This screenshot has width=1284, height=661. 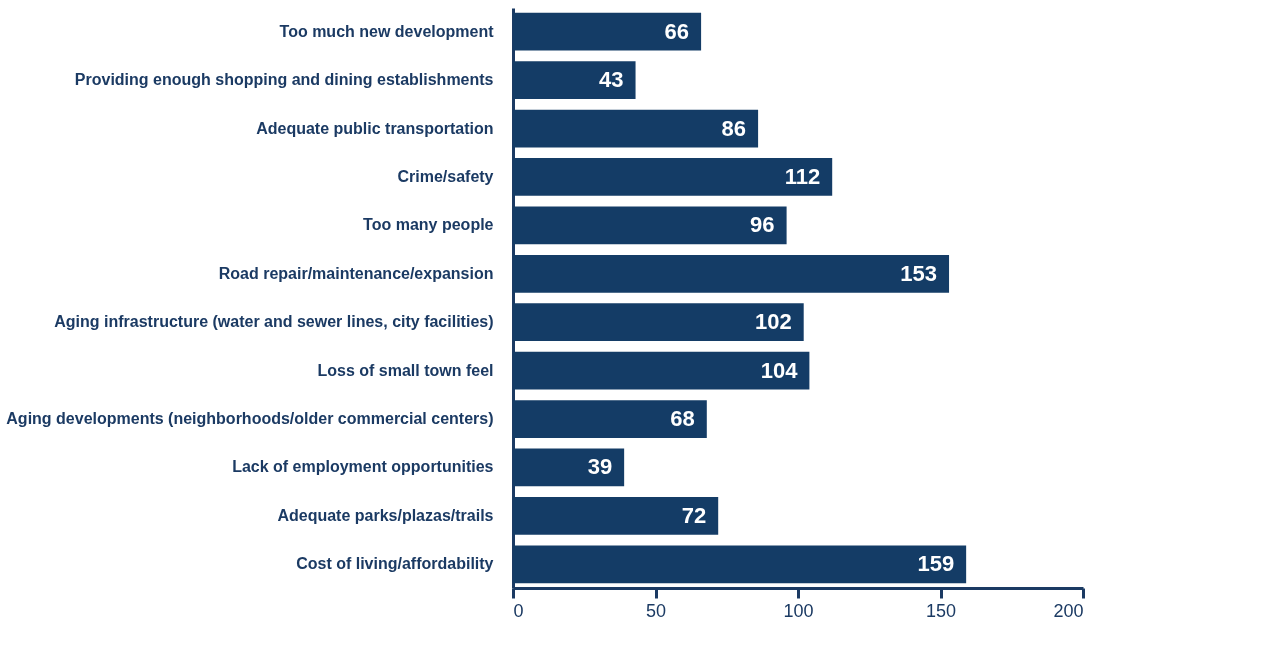 What do you see at coordinates (798, 610) in the screenshot?
I see `x-tick-label: 100` at bounding box center [798, 610].